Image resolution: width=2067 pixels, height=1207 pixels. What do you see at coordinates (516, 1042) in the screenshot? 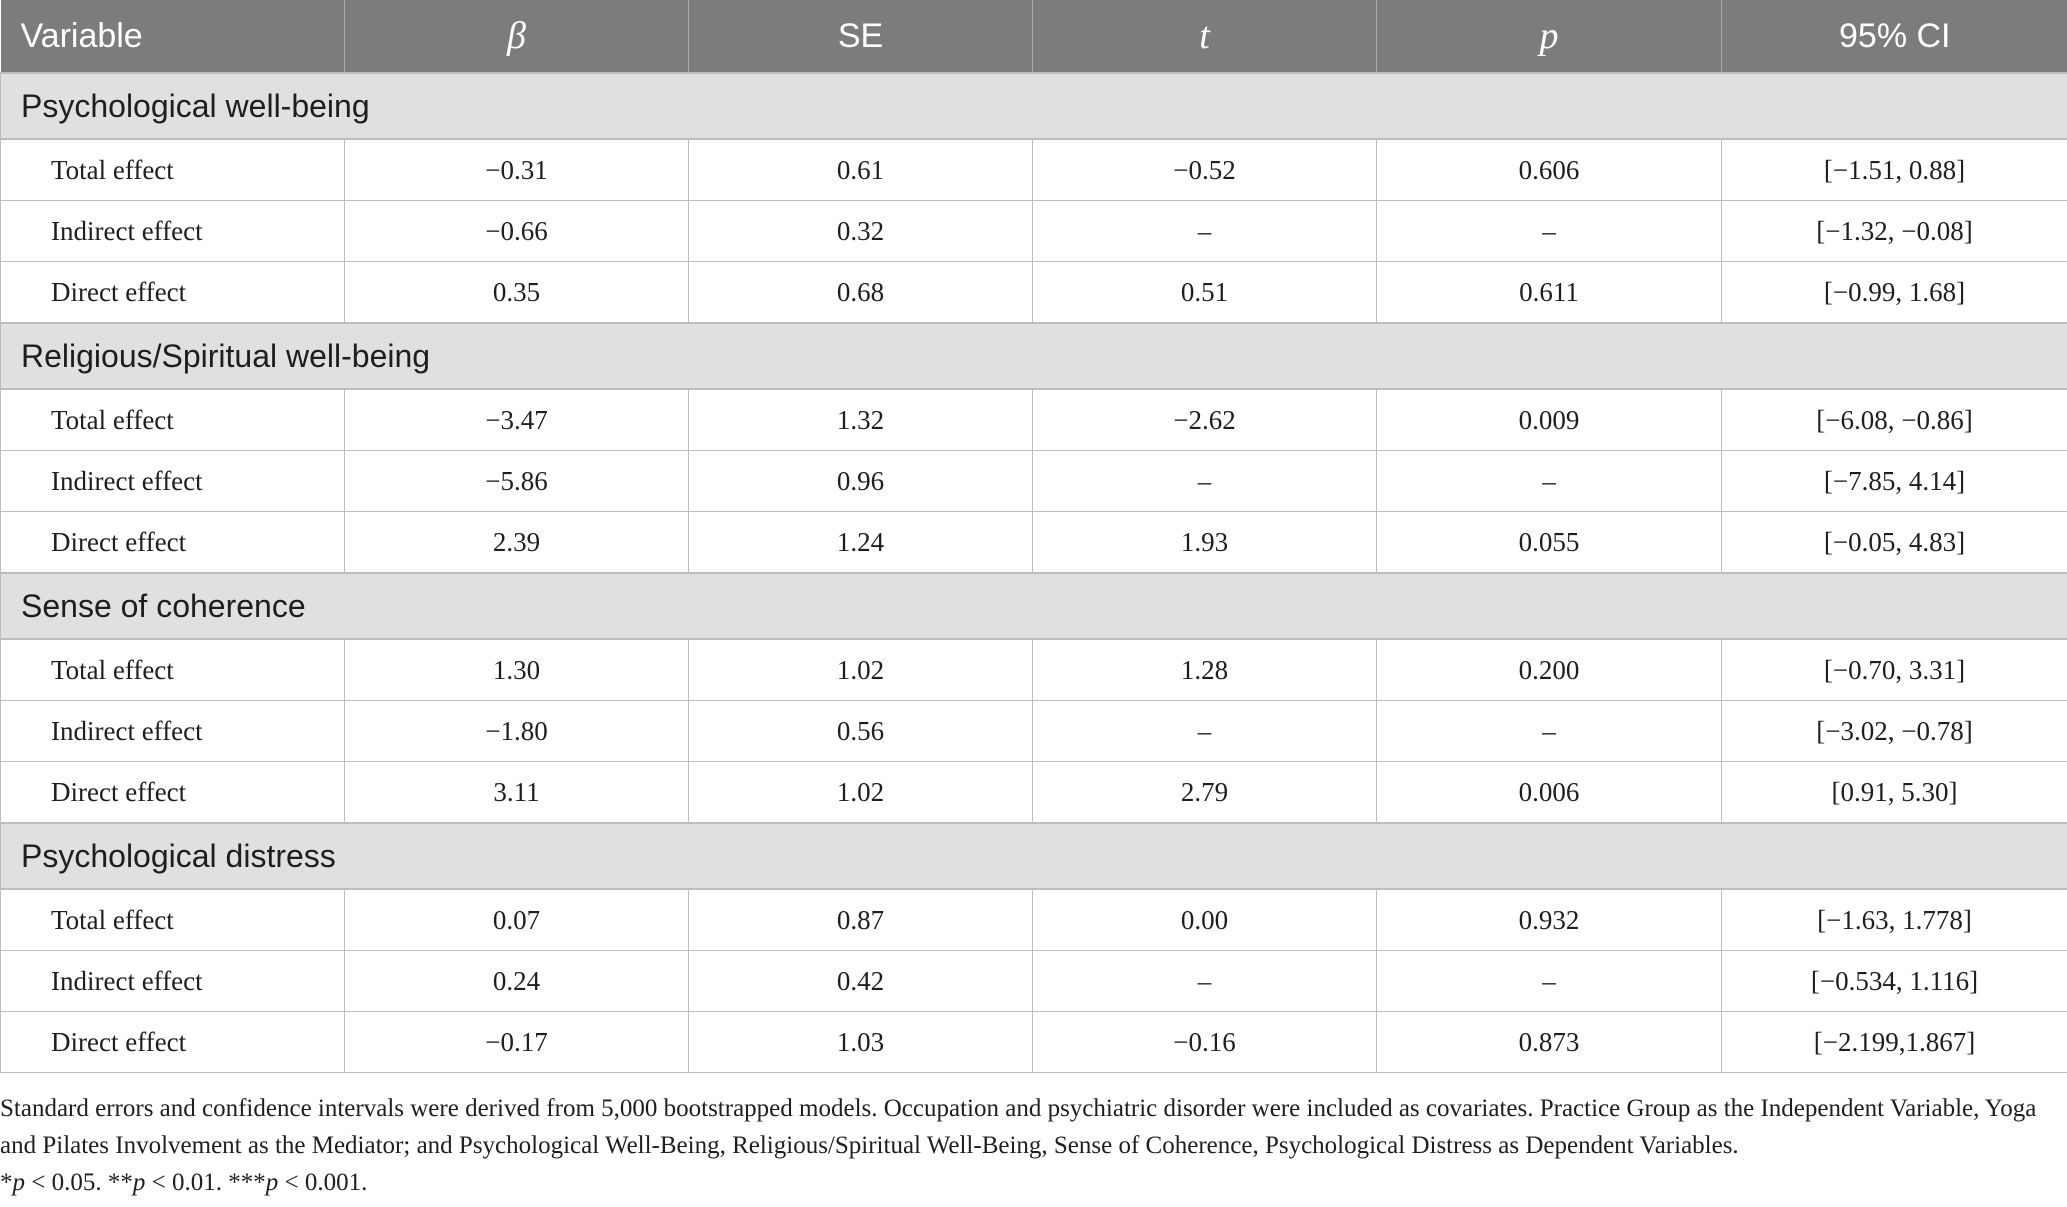
I see `cell-beta: −0.17` at bounding box center [516, 1042].